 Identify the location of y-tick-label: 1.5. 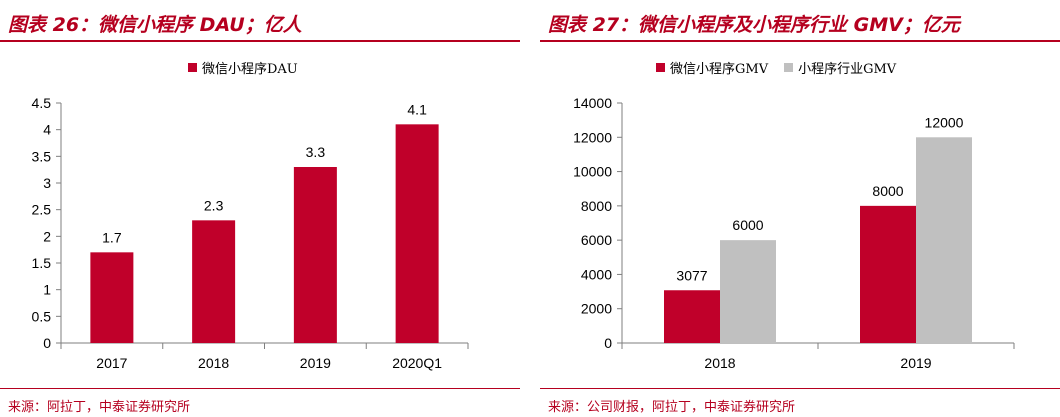
(42, 263).